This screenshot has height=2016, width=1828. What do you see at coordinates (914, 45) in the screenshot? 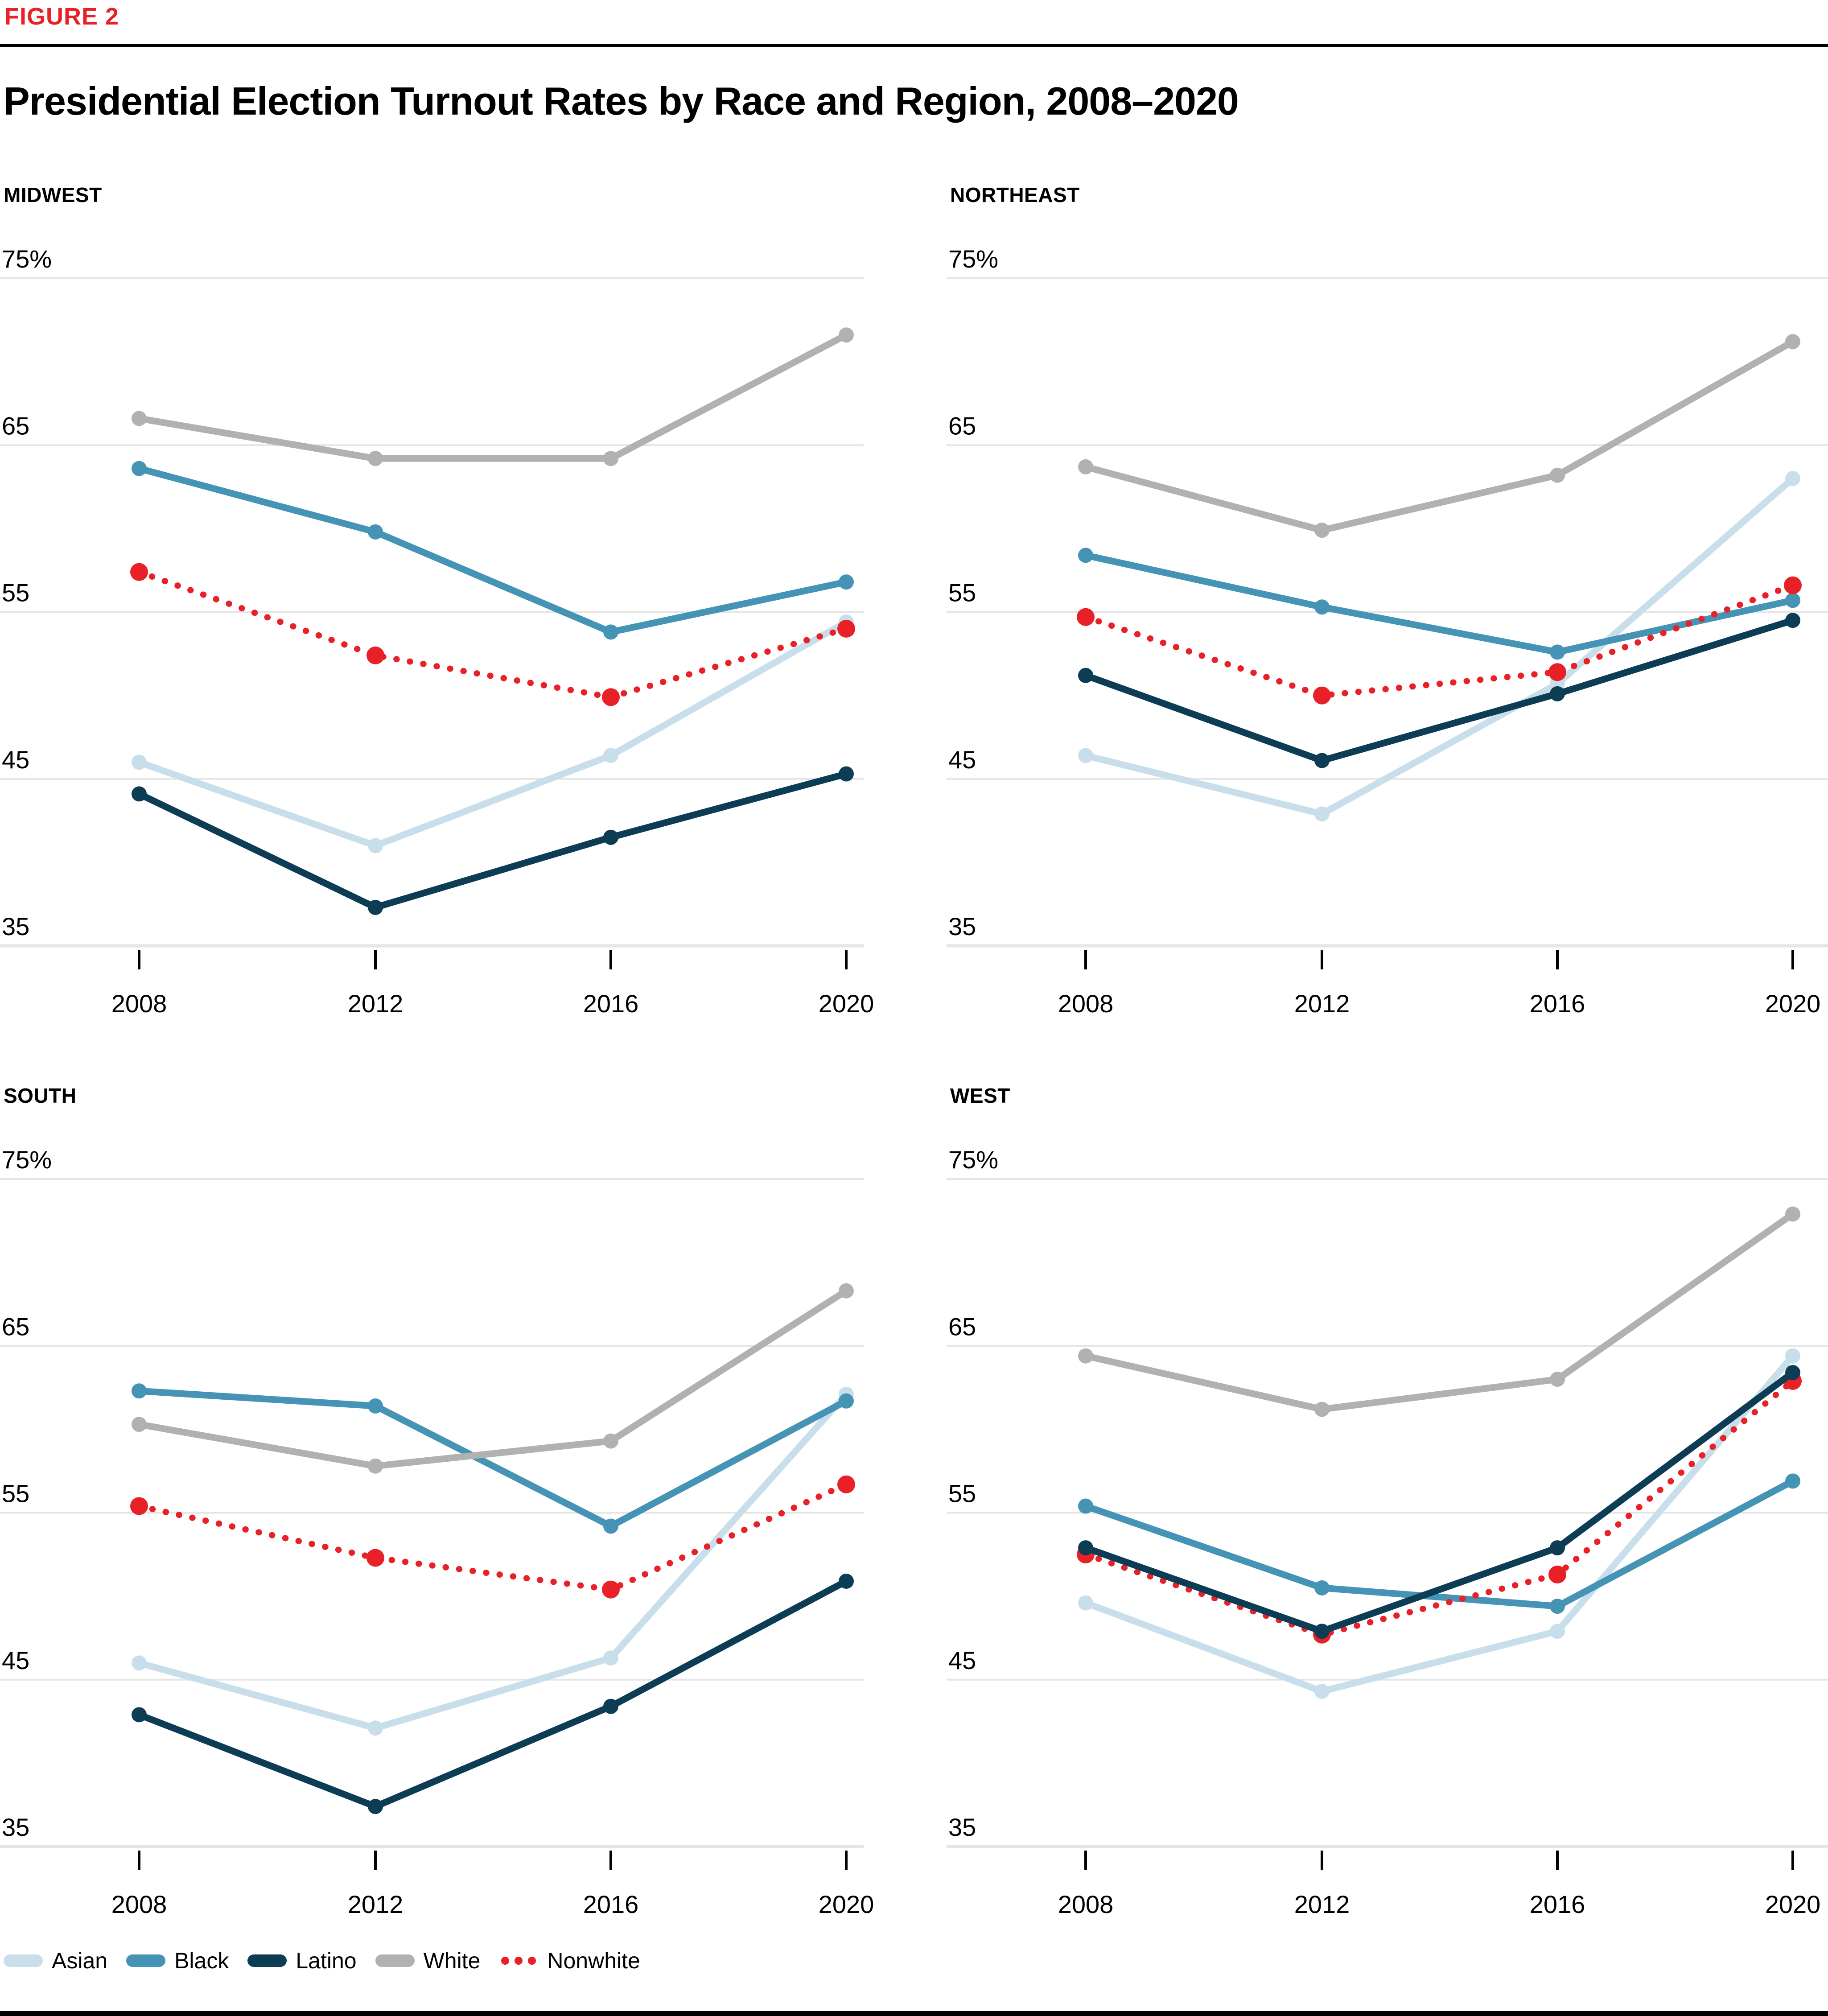
I see `top-rule` at bounding box center [914, 45].